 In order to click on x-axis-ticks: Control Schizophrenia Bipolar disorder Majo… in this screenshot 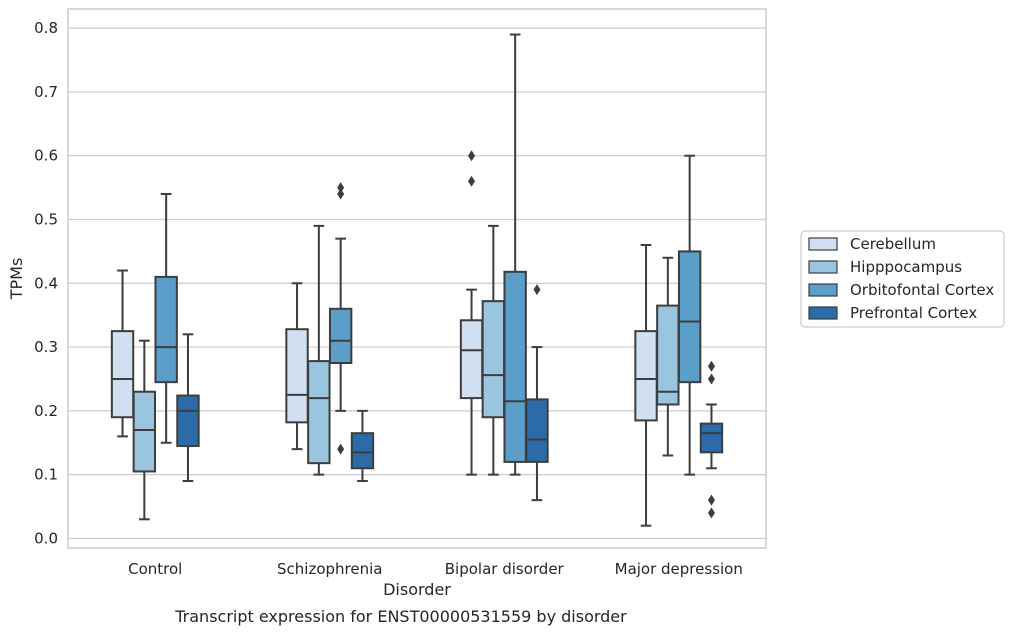, I will do `click(435, 569)`.